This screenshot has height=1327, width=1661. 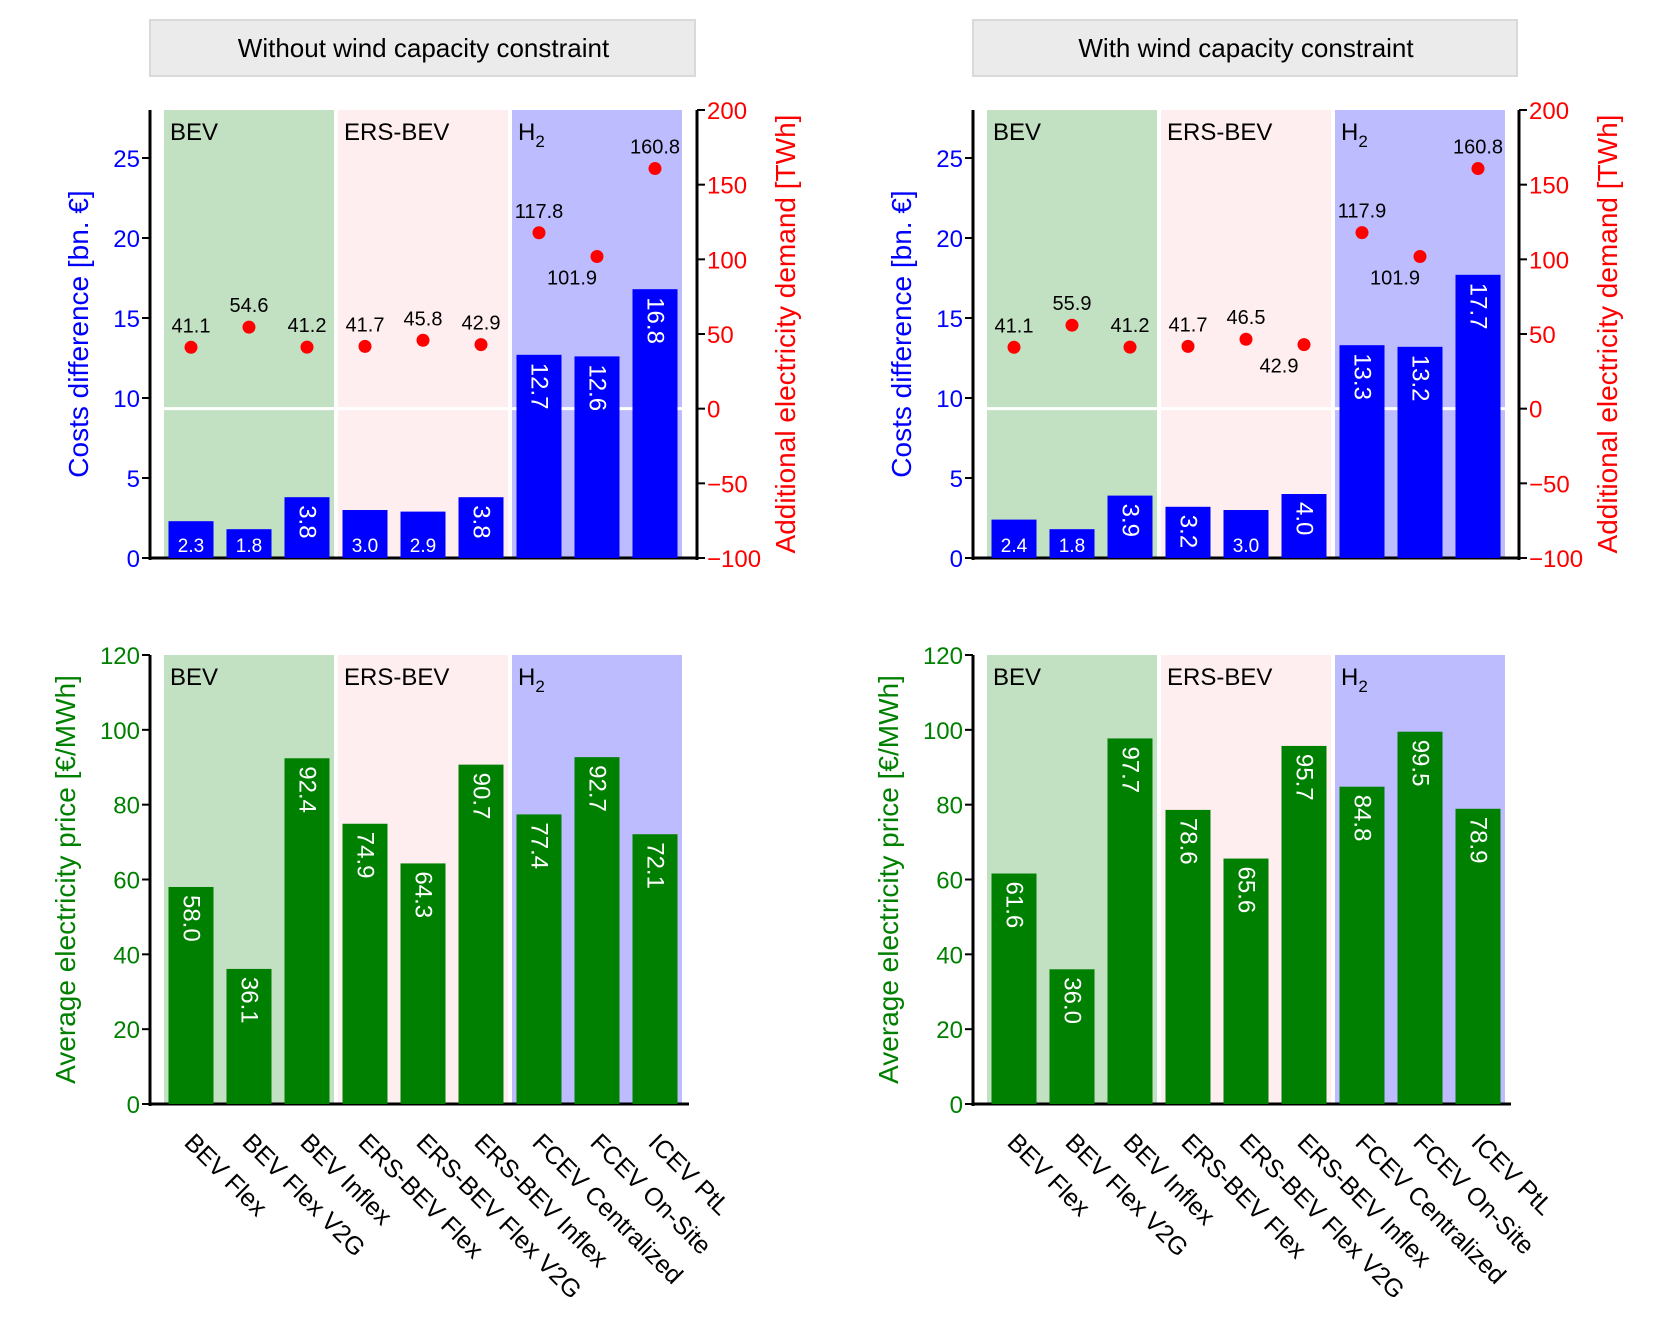 I want to click on top-right-demand-label: 42.9, so click(x=1279, y=367).